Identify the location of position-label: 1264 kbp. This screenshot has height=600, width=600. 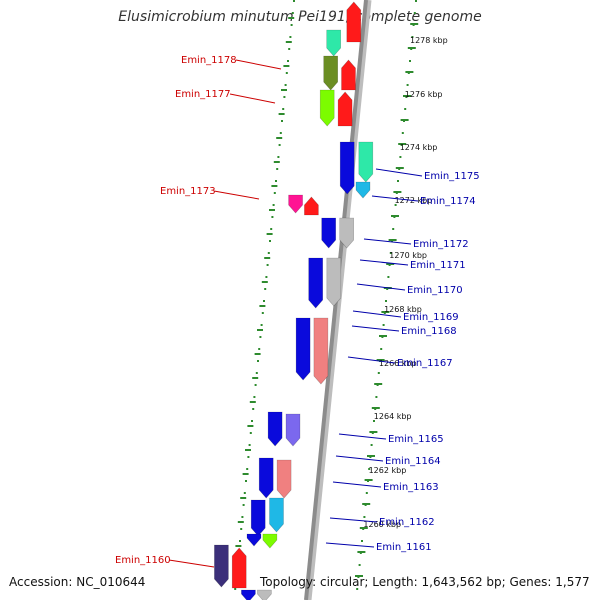
(393, 416).